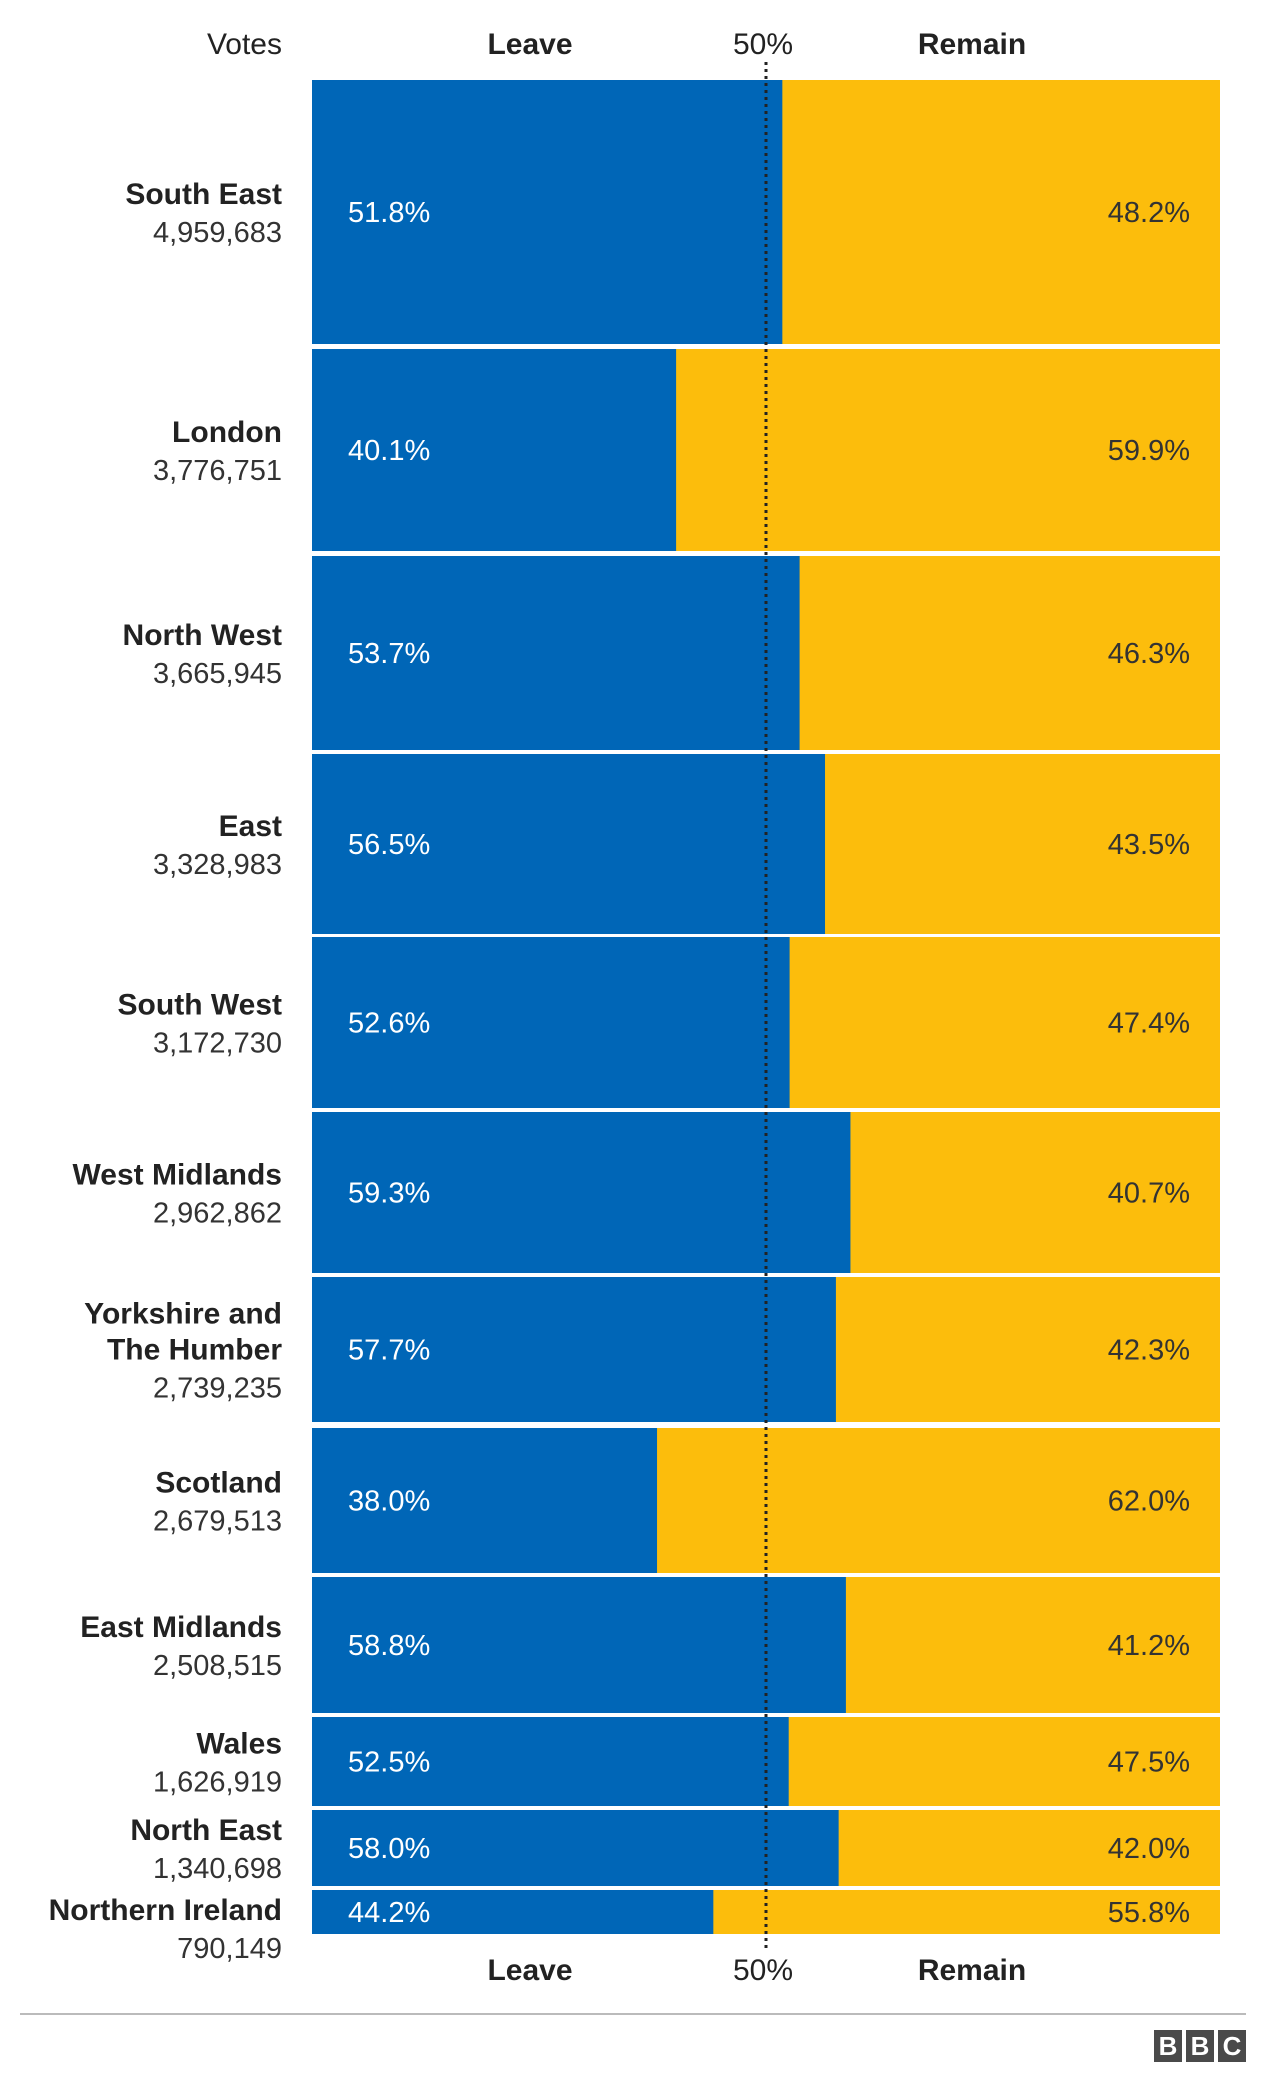 The image size is (1266, 2082). What do you see at coordinates (217, 1214) in the screenshot?
I see `region-votes-west-midlands: 2,962,862` at bounding box center [217, 1214].